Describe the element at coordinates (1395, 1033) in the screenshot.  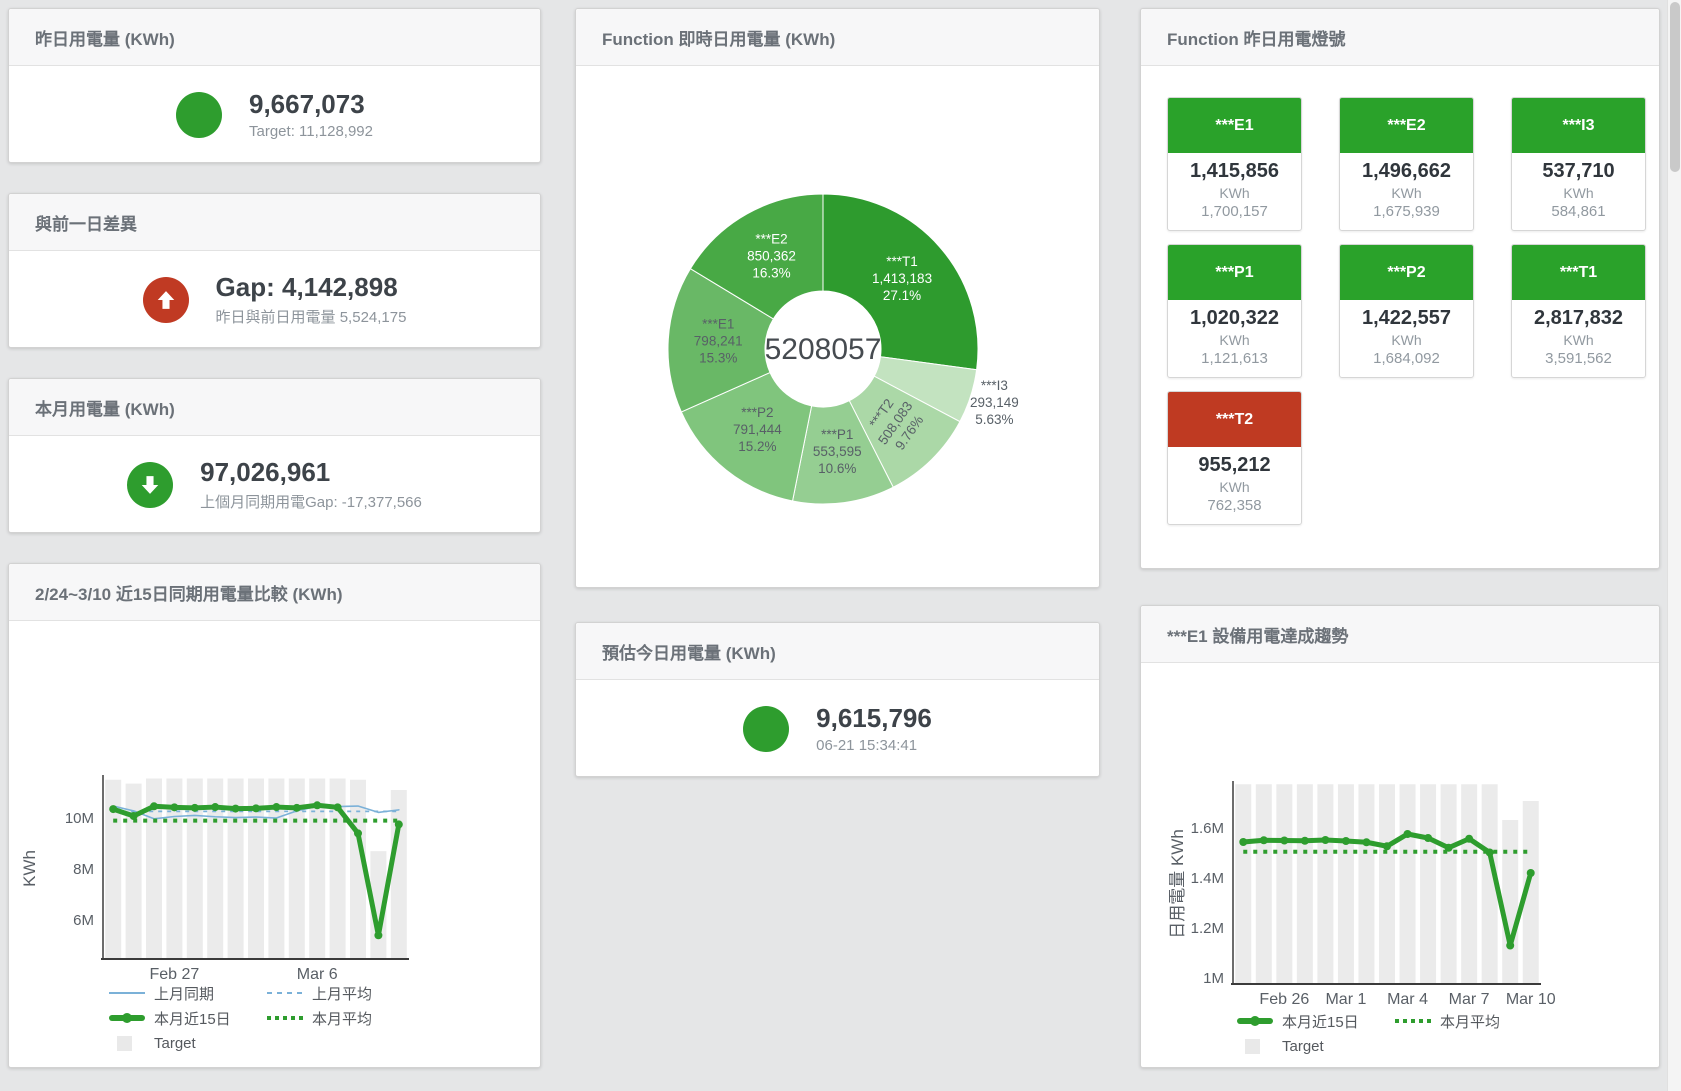
I see `chart-legend: 本月近15日 本月平均 Target` at that location.